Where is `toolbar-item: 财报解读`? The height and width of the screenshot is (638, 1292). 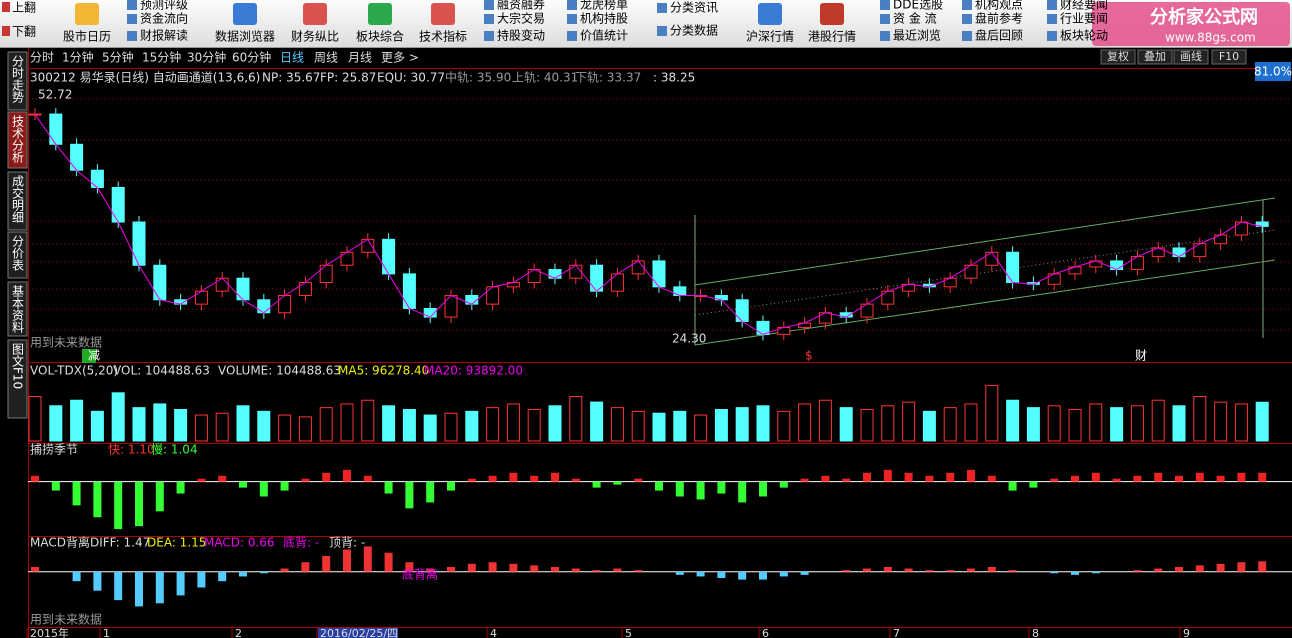
toolbar-item: 财报解读 is located at coordinates (164, 35).